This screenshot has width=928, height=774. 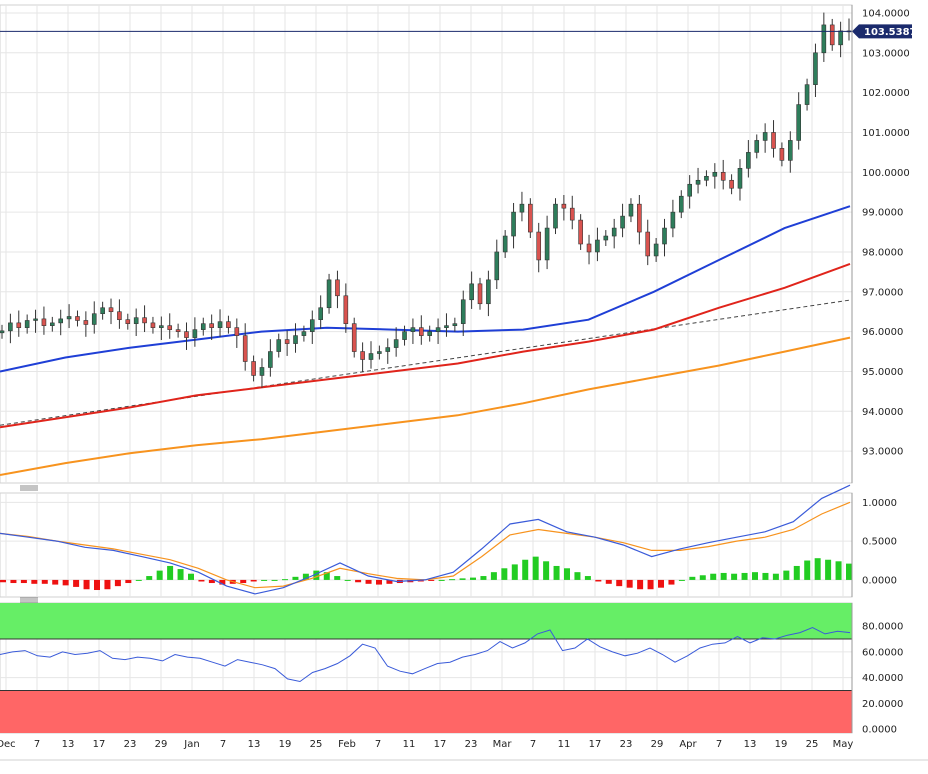 What do you see at coordinates (882, 31) in the screenshot?
I see `last-price-badge` at bounding box center [882, 31].